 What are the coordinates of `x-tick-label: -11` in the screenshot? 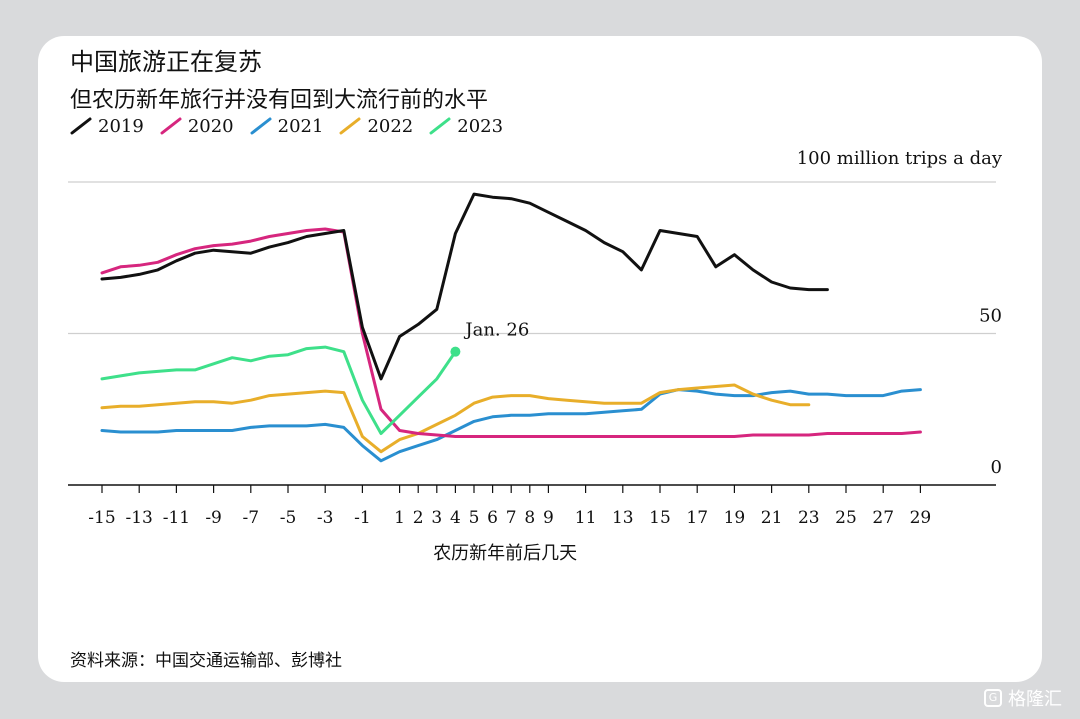 It's located at (176, 518).